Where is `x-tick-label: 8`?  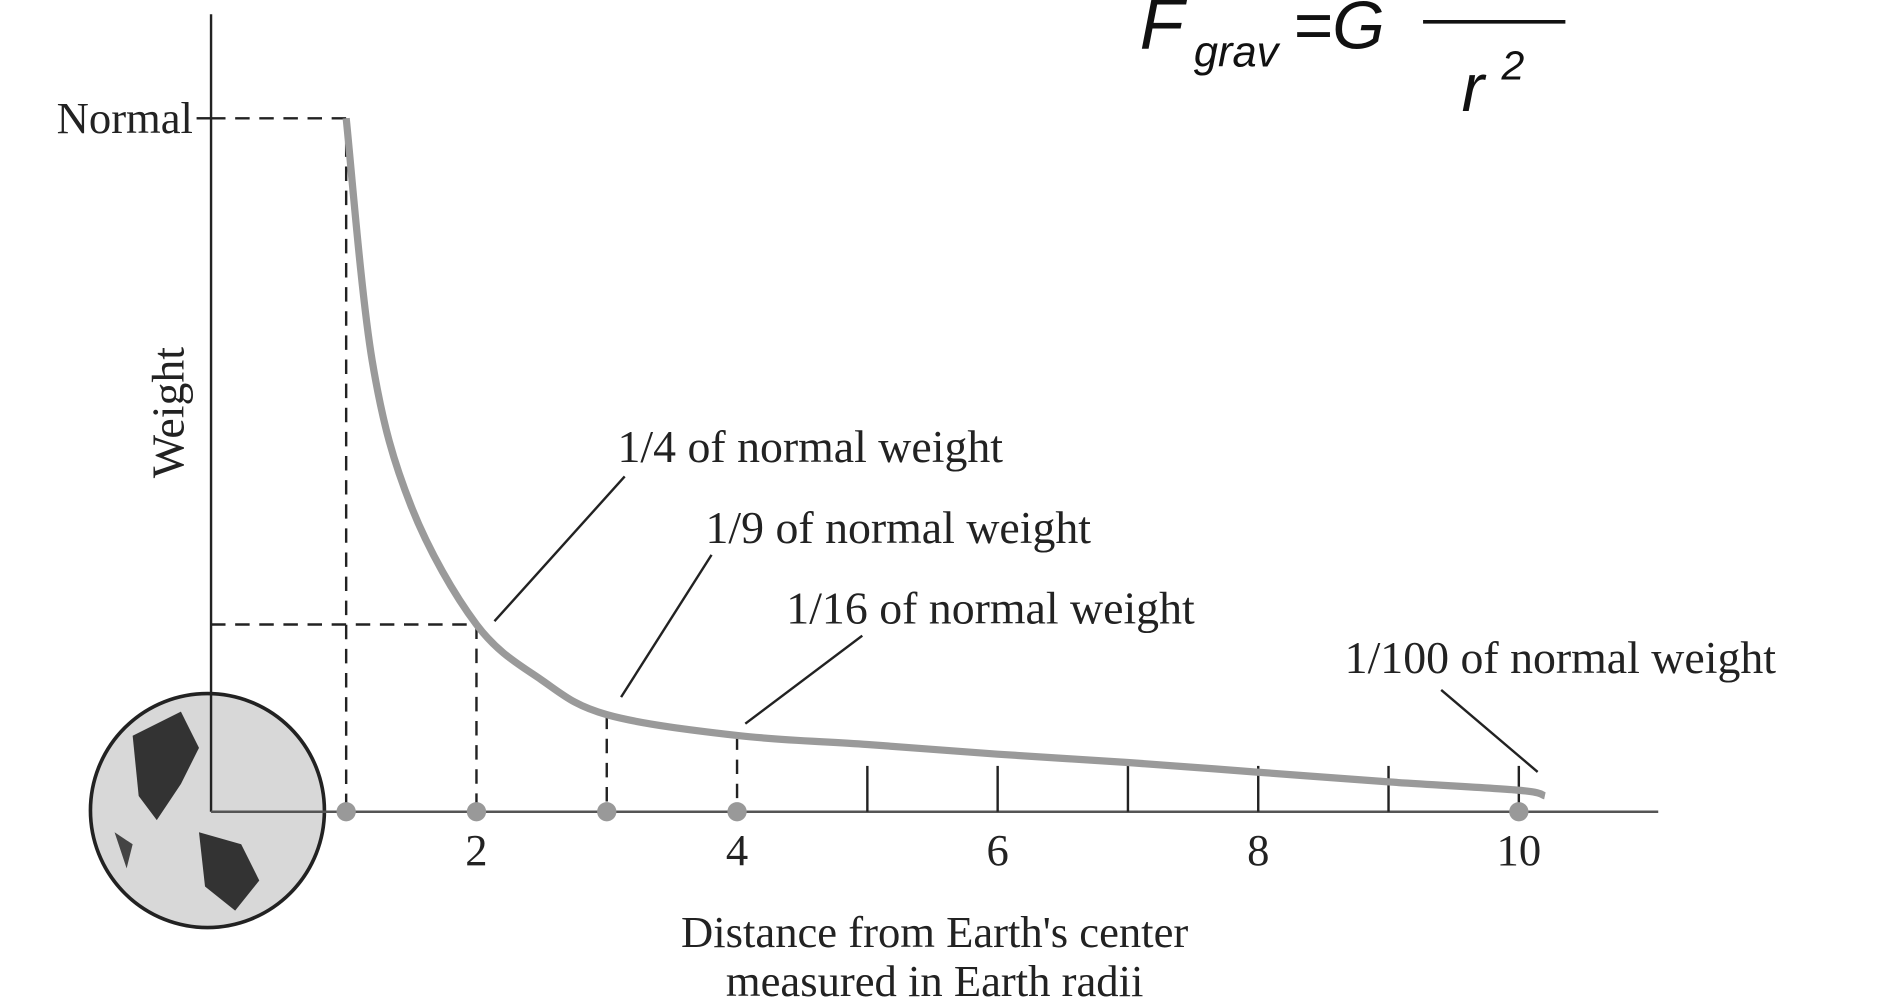 x-tick-label: 8 is located at coordinates (1258, 850).